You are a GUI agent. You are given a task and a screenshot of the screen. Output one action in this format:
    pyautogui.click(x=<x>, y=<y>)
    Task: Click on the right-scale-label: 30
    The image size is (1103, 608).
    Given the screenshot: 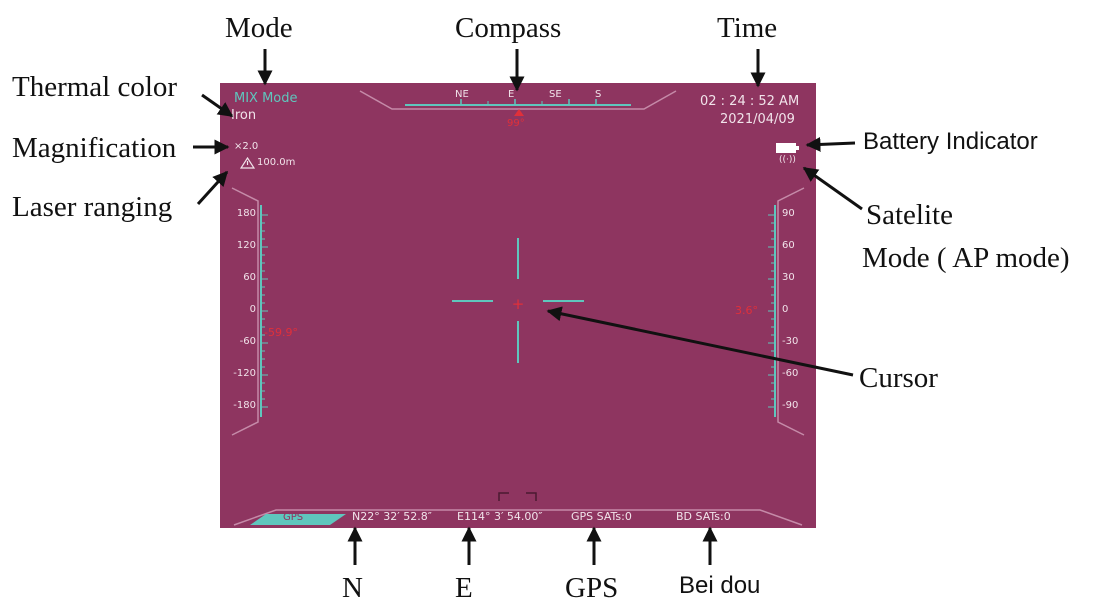 What is the action you would take?
    pyautogui.click(x=788, y=277)
    